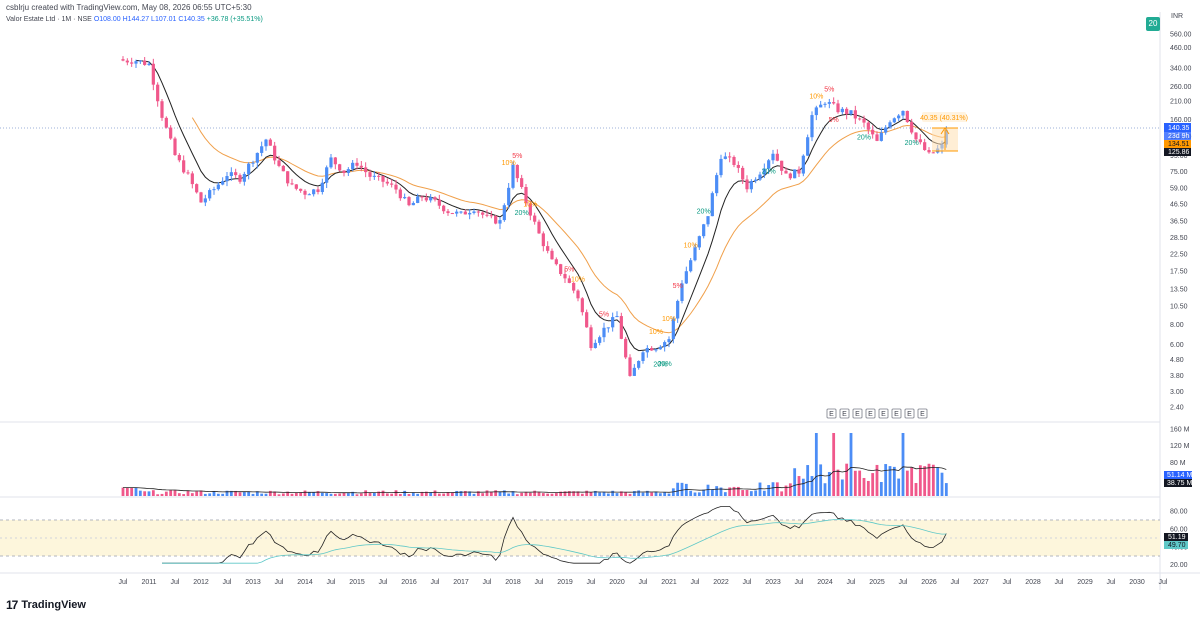 This screenshot has width=1200, height=619. What do you see at coordinates (357, 582) in the screenshot?
I see `time-tick: 2015` at bounding box center [357, 582].